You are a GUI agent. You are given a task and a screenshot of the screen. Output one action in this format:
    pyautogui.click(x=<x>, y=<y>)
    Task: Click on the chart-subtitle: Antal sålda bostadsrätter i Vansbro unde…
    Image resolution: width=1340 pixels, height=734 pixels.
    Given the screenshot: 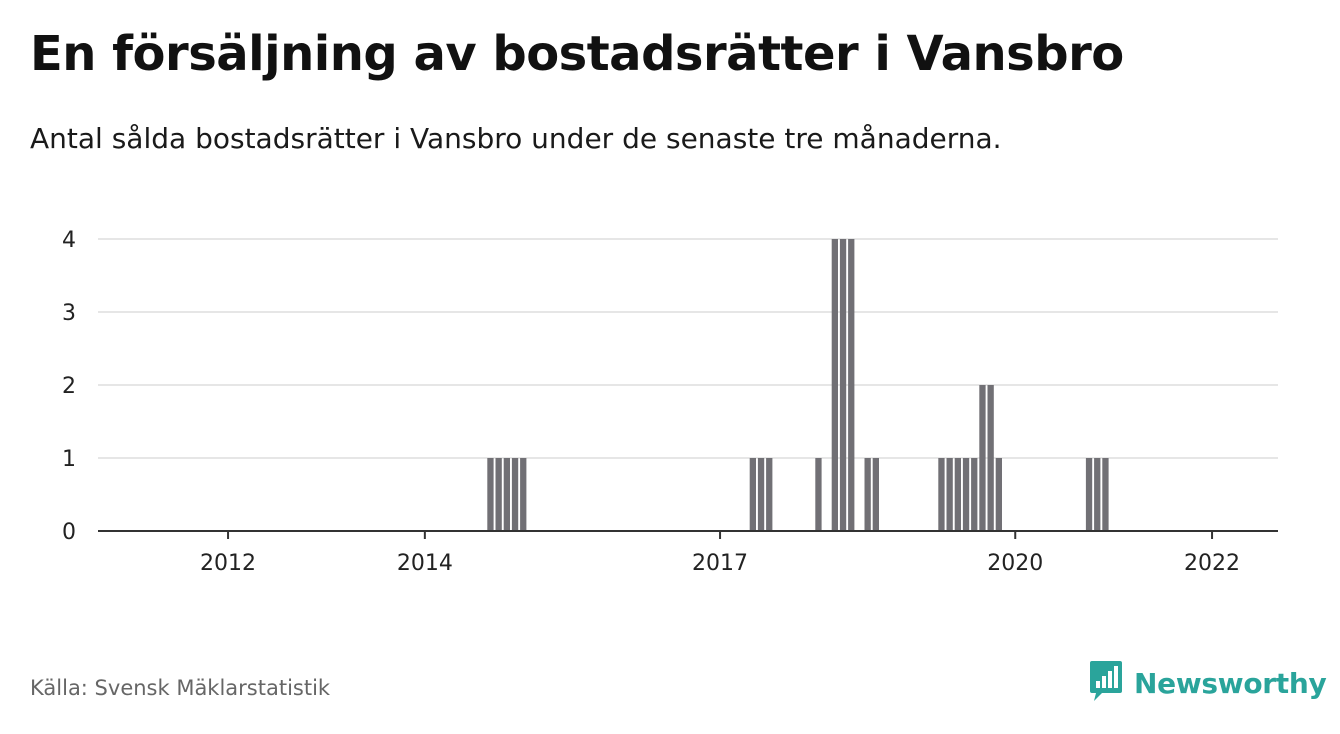 What is the action you would take?
    pyautogui.click(x=516, y=138)
    